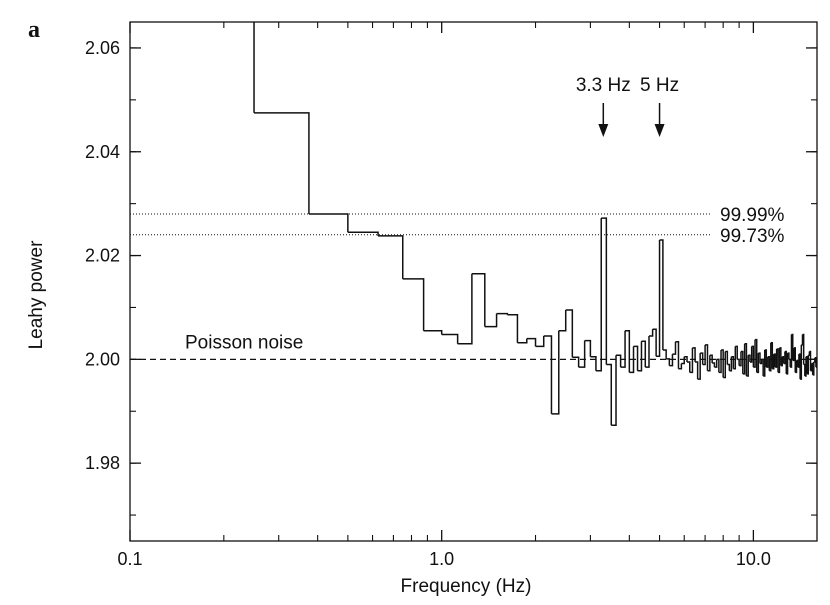 The image size is (830, 605). What do you see at coordinates (603, 85) in the screenshot?
I see `frequency-annotation-label: 3.3 Hz` at bounding box center [603, 85].